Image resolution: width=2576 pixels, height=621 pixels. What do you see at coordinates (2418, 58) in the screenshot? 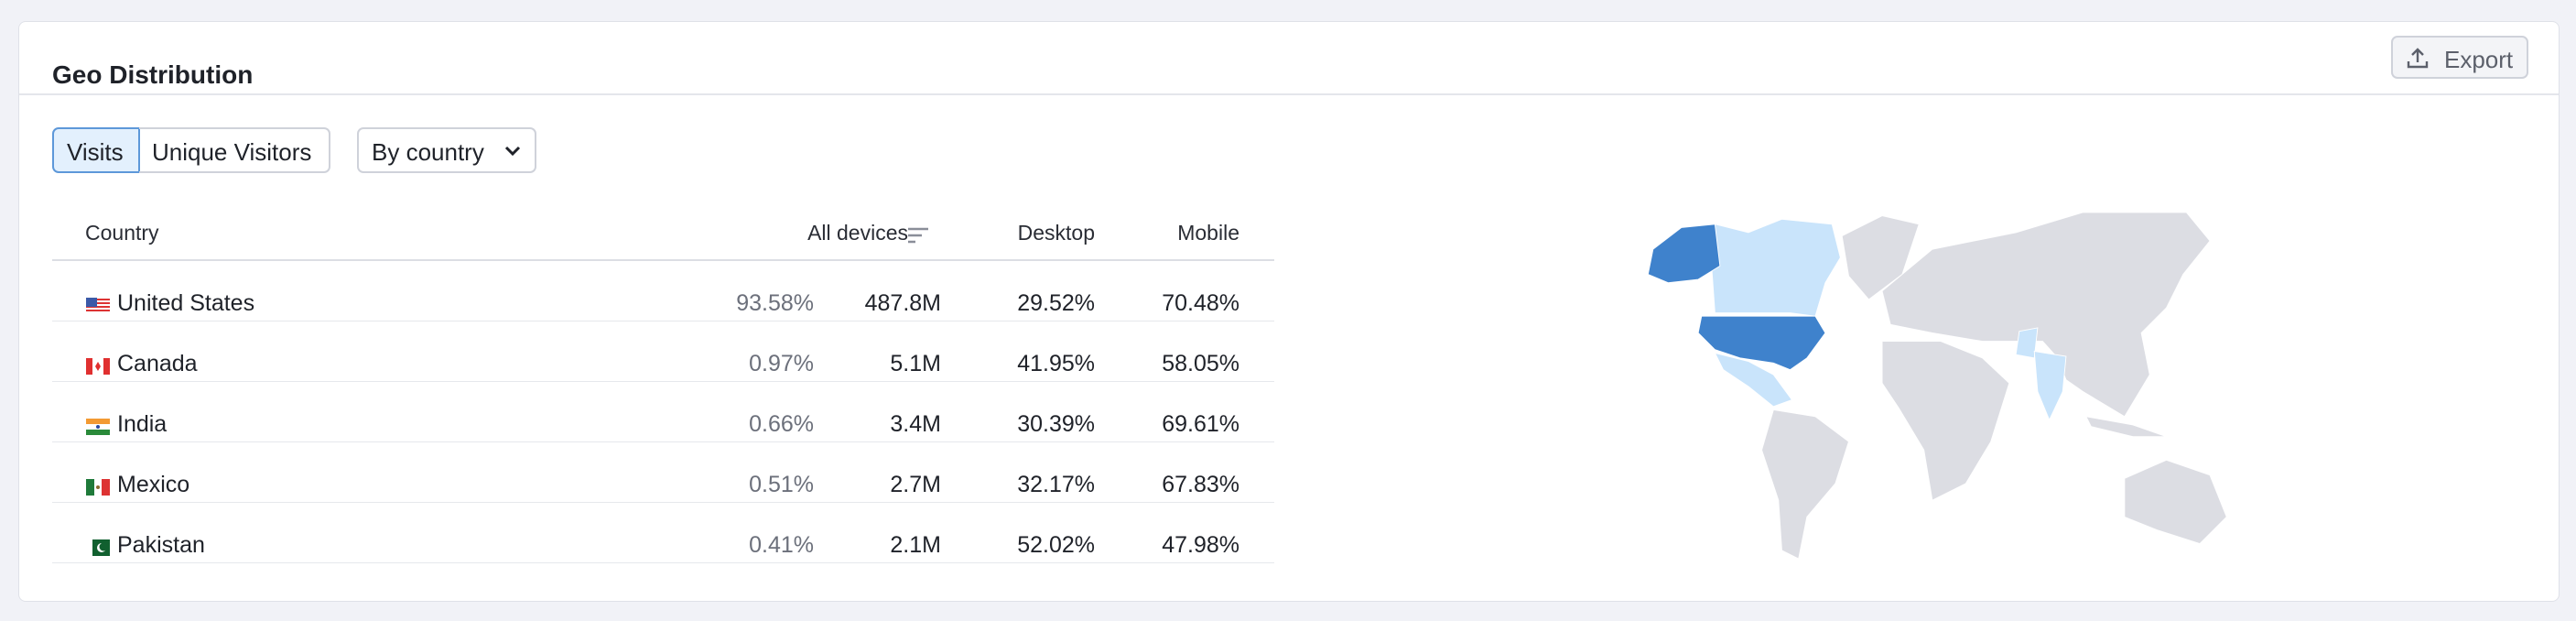
I see `export-icon` at bounding box center [2418, 58].